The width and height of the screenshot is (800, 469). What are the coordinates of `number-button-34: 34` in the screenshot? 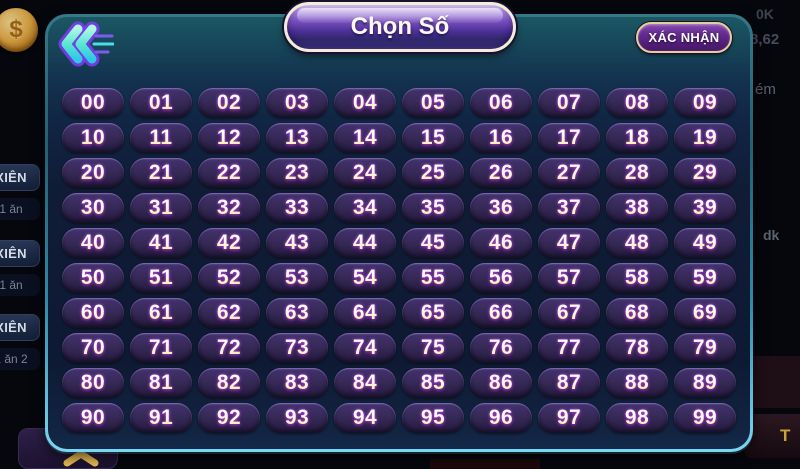 It's located at (365, 208).